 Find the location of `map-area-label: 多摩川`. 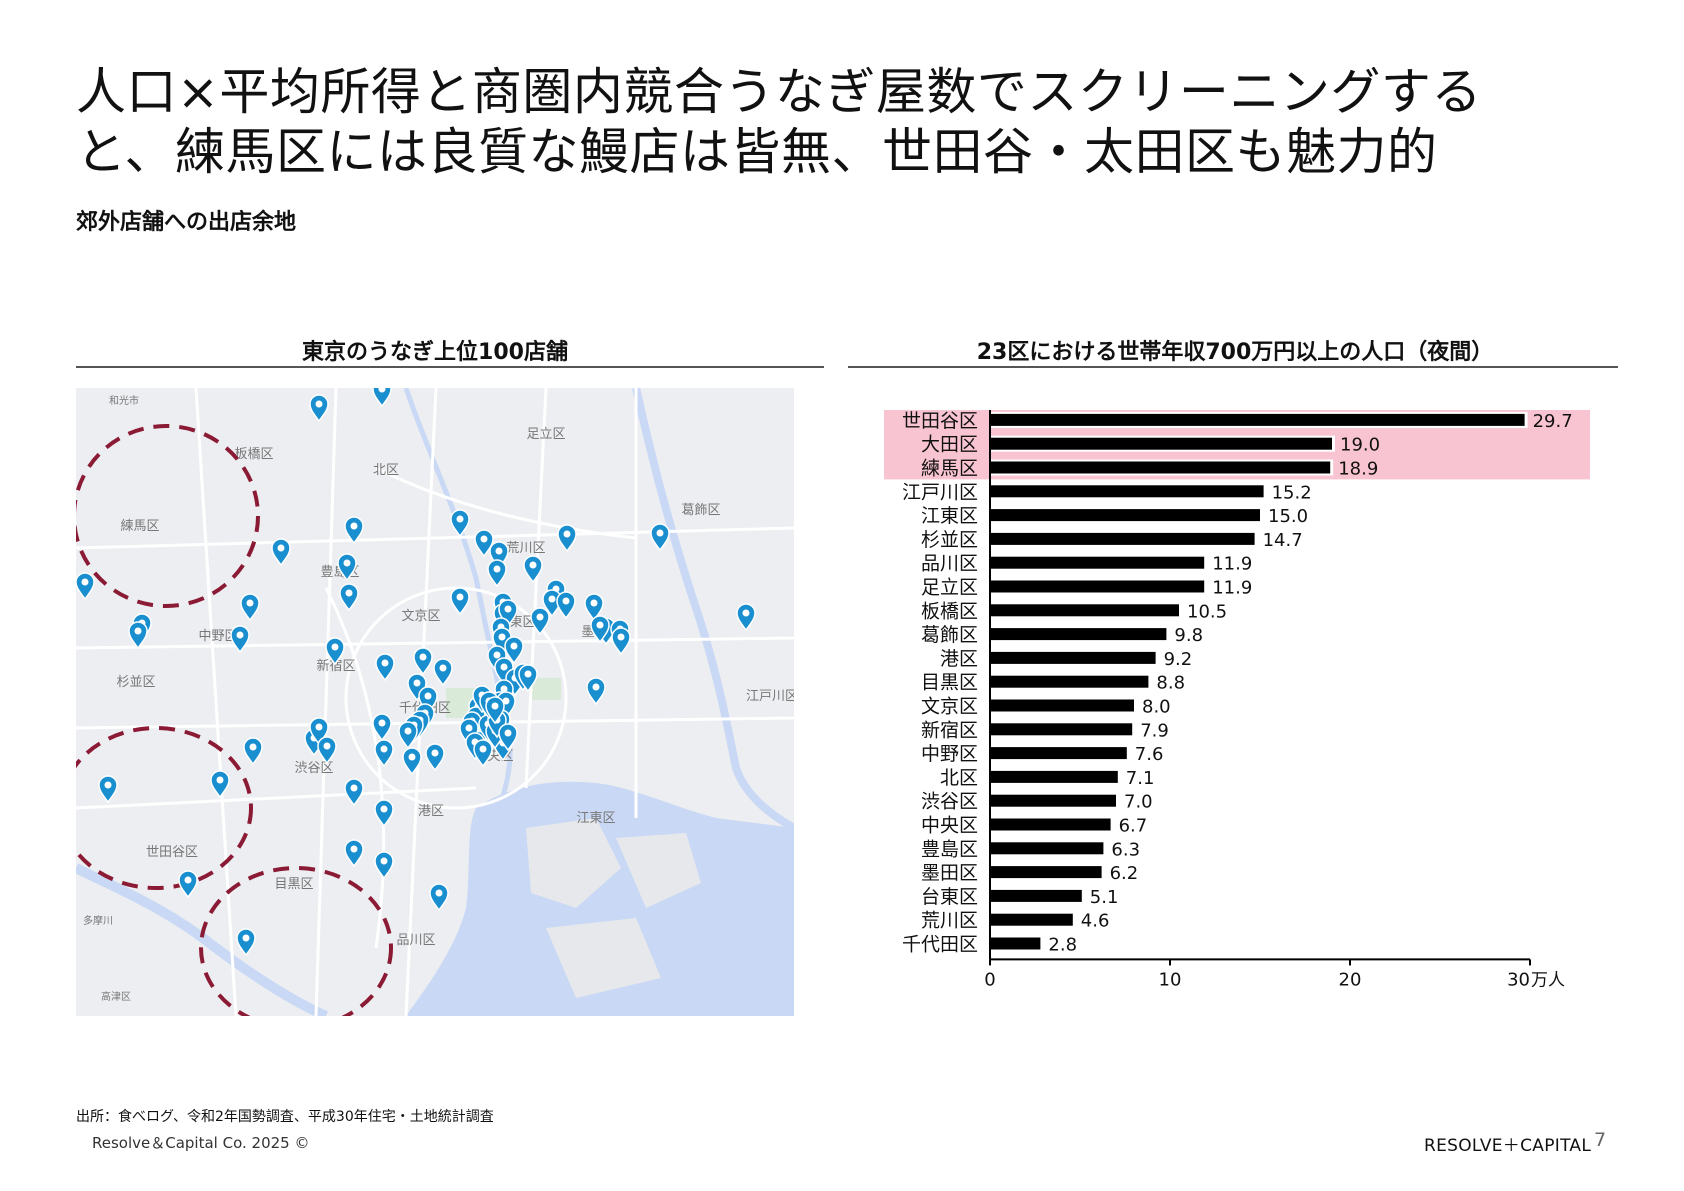

map-area-label: 多摩川 is located at coordinates (98, 920).